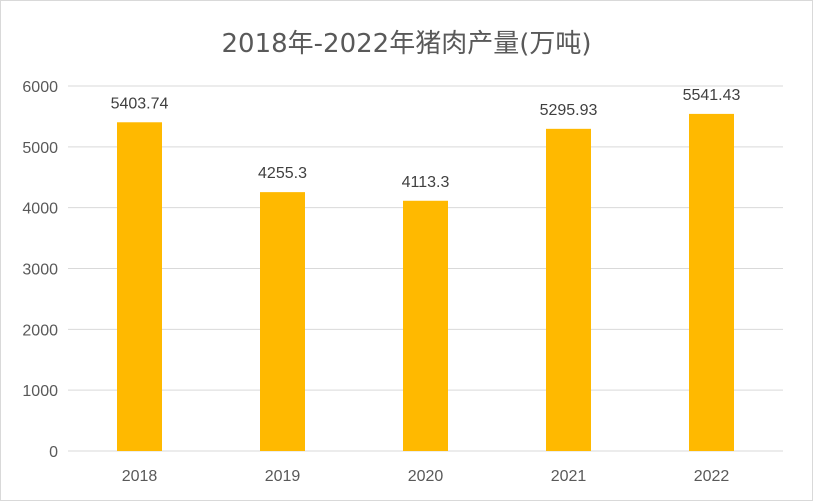 This screenshot has height=501, width=813. I want to click on data-label-2018: 5403.74, so click(140, 103).